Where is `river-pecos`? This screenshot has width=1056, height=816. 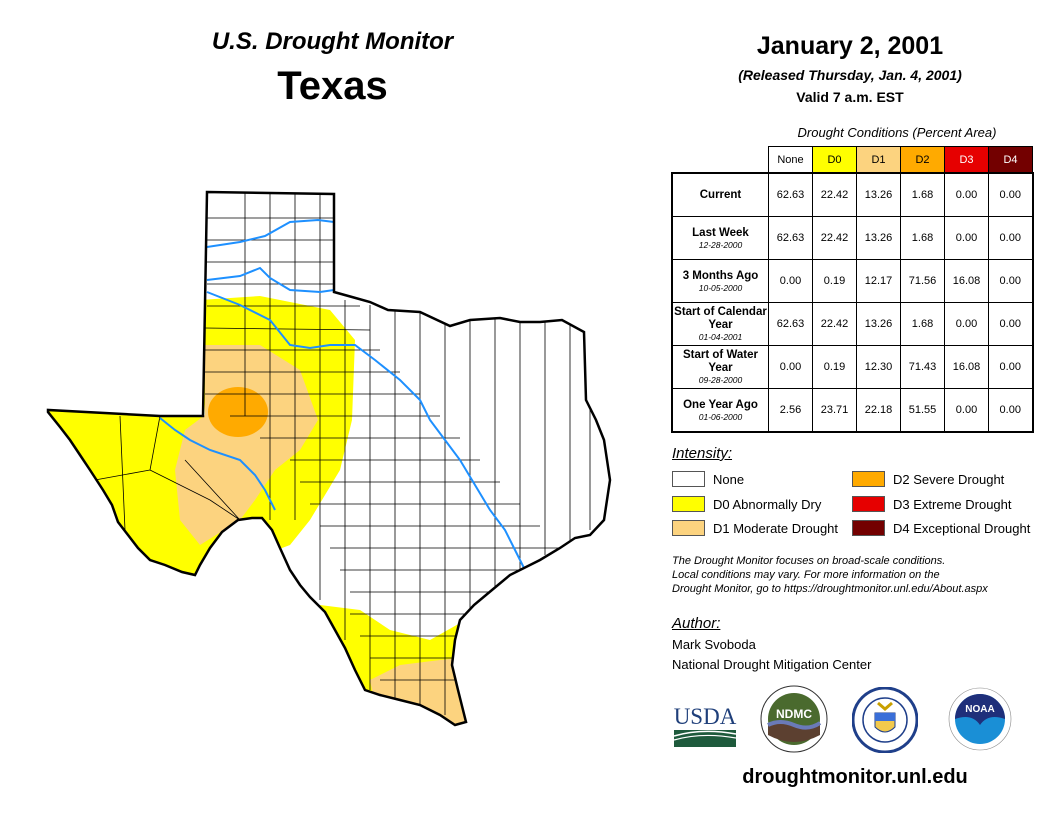 river-pecos is located at coordinates (217, 464).